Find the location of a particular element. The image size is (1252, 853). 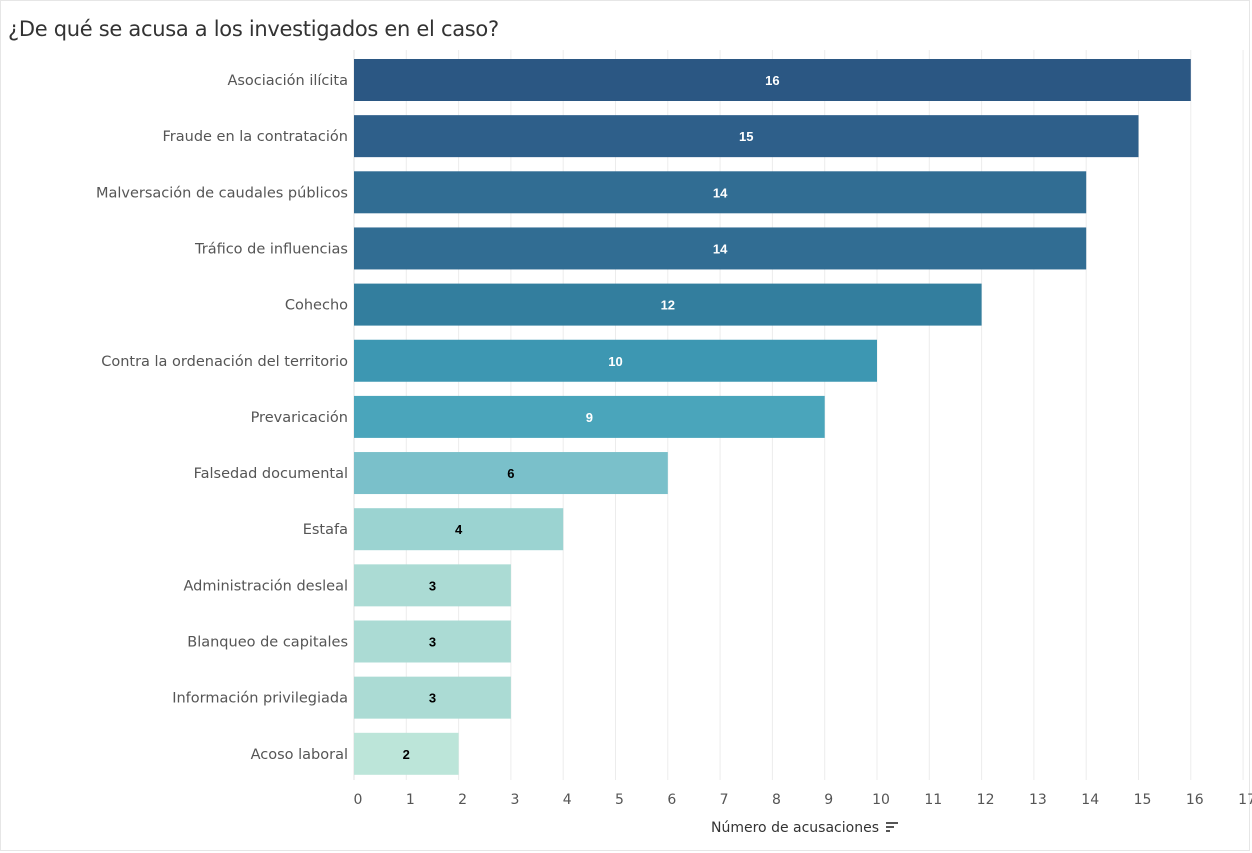

x-tick-label: 9 is located at coordinates (828, 800).